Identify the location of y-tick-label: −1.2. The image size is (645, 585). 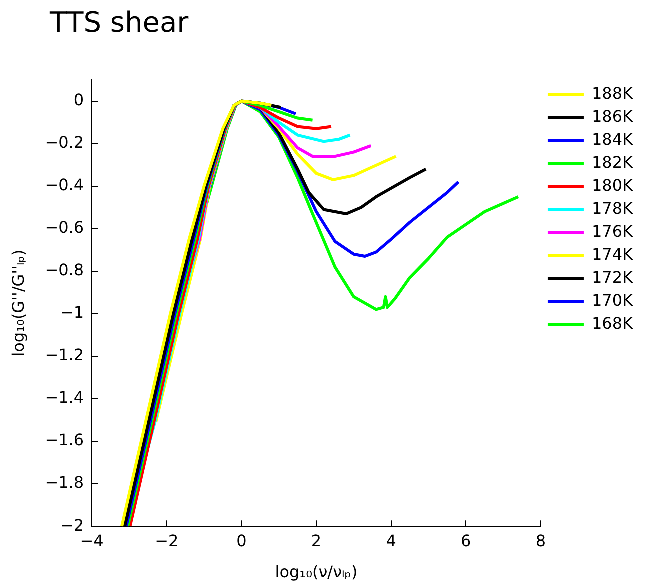
(64, 355).